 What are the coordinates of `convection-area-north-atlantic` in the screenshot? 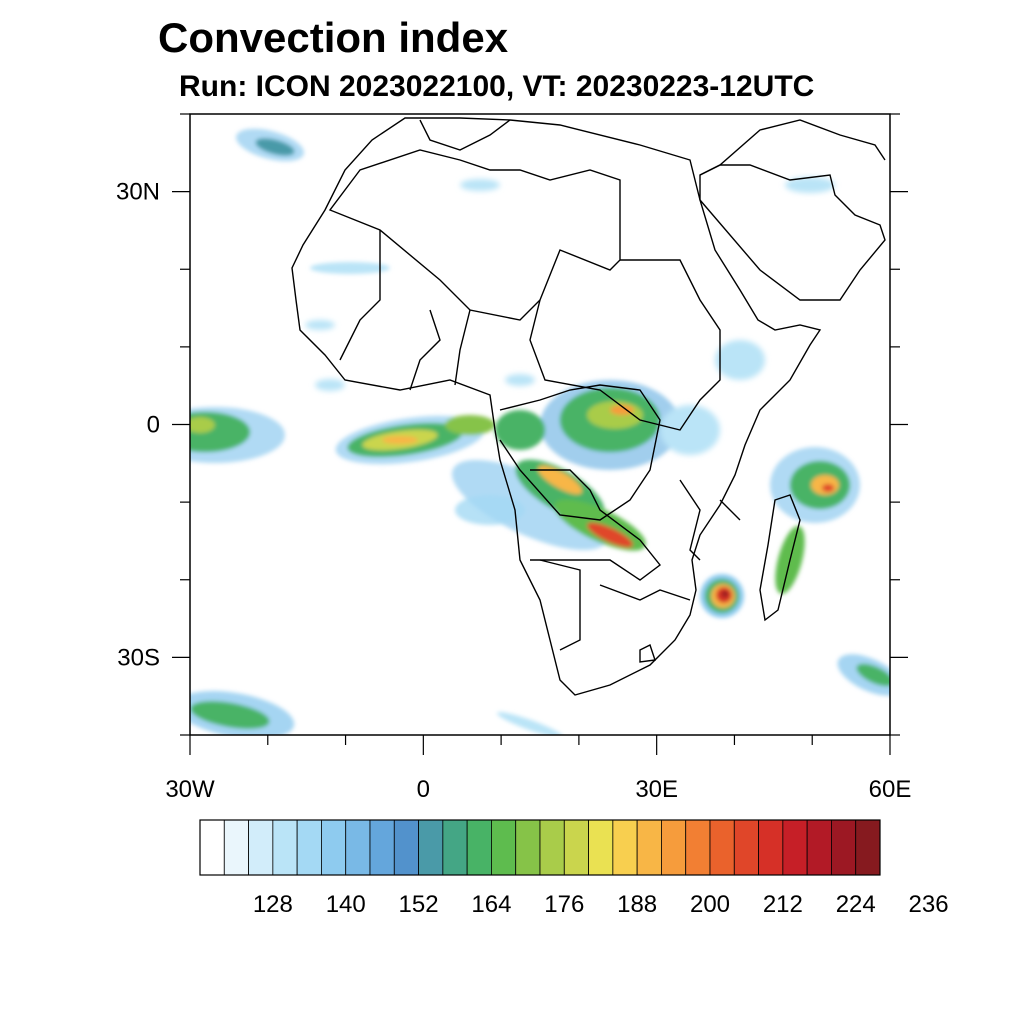 It's located at (312, 201).